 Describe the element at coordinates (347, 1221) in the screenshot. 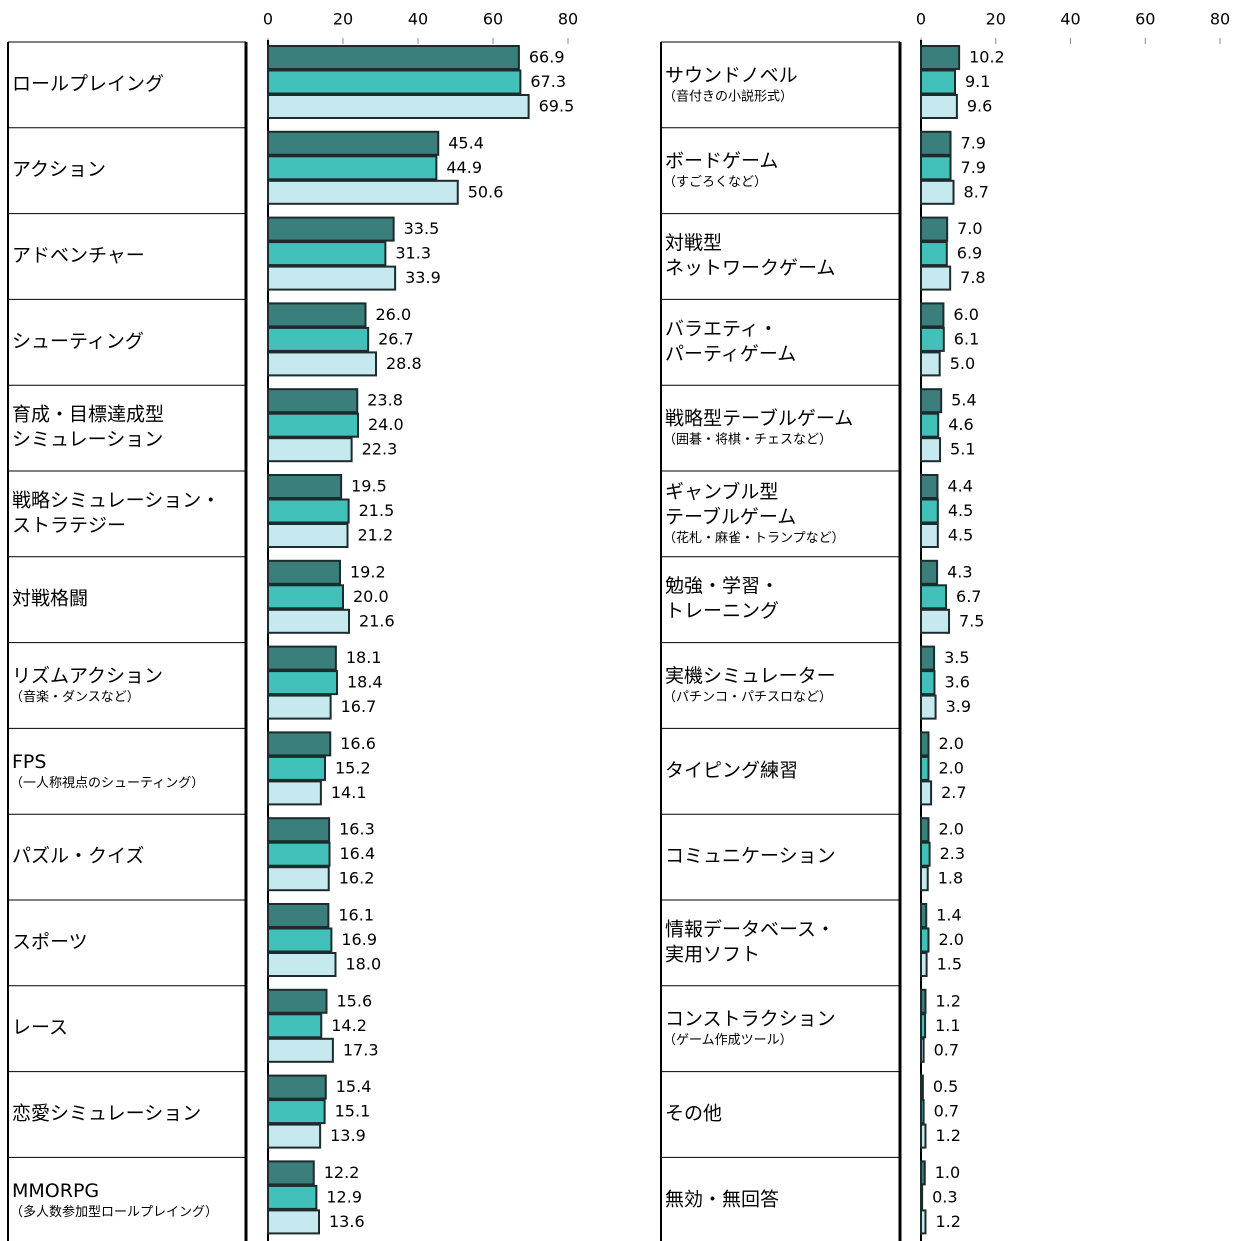

I see `value-label: 13.6` at that location.